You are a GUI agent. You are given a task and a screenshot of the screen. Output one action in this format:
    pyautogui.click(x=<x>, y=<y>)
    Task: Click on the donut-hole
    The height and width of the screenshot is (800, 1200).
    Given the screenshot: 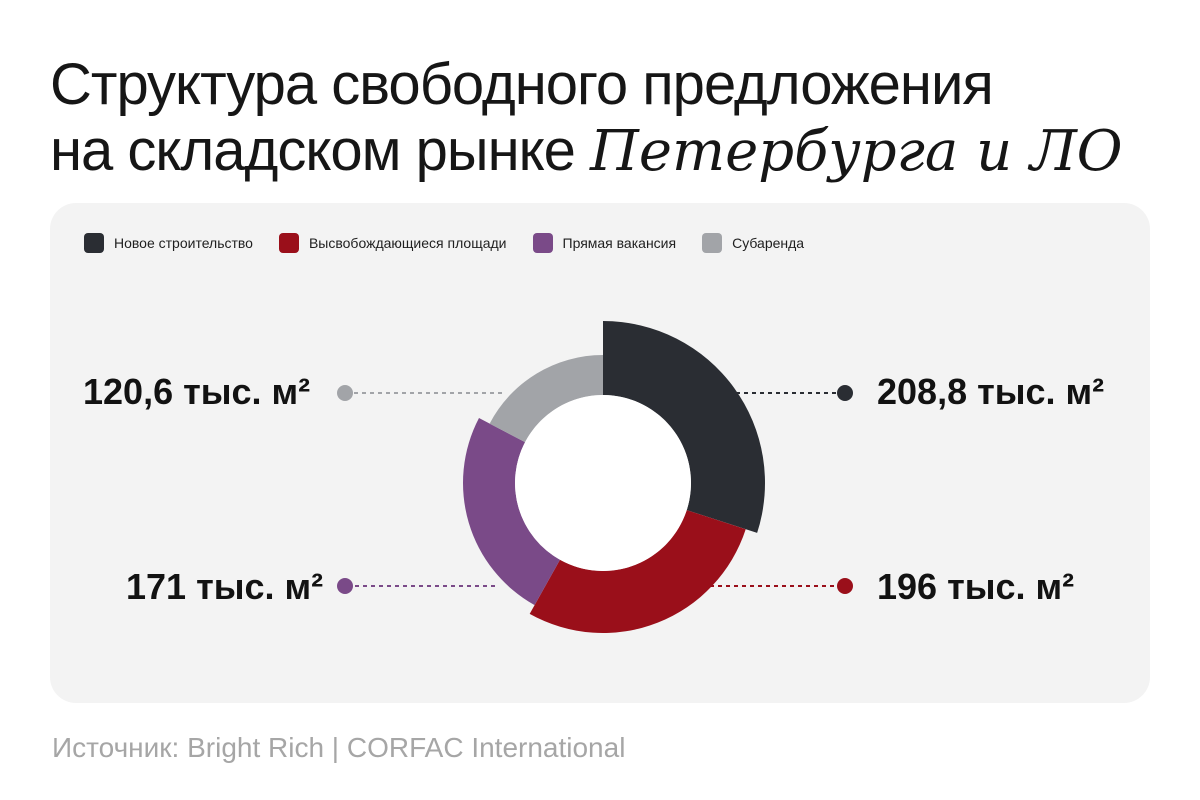 What is the action you would take?
    pyautogui.click(x=603, y=483)
    